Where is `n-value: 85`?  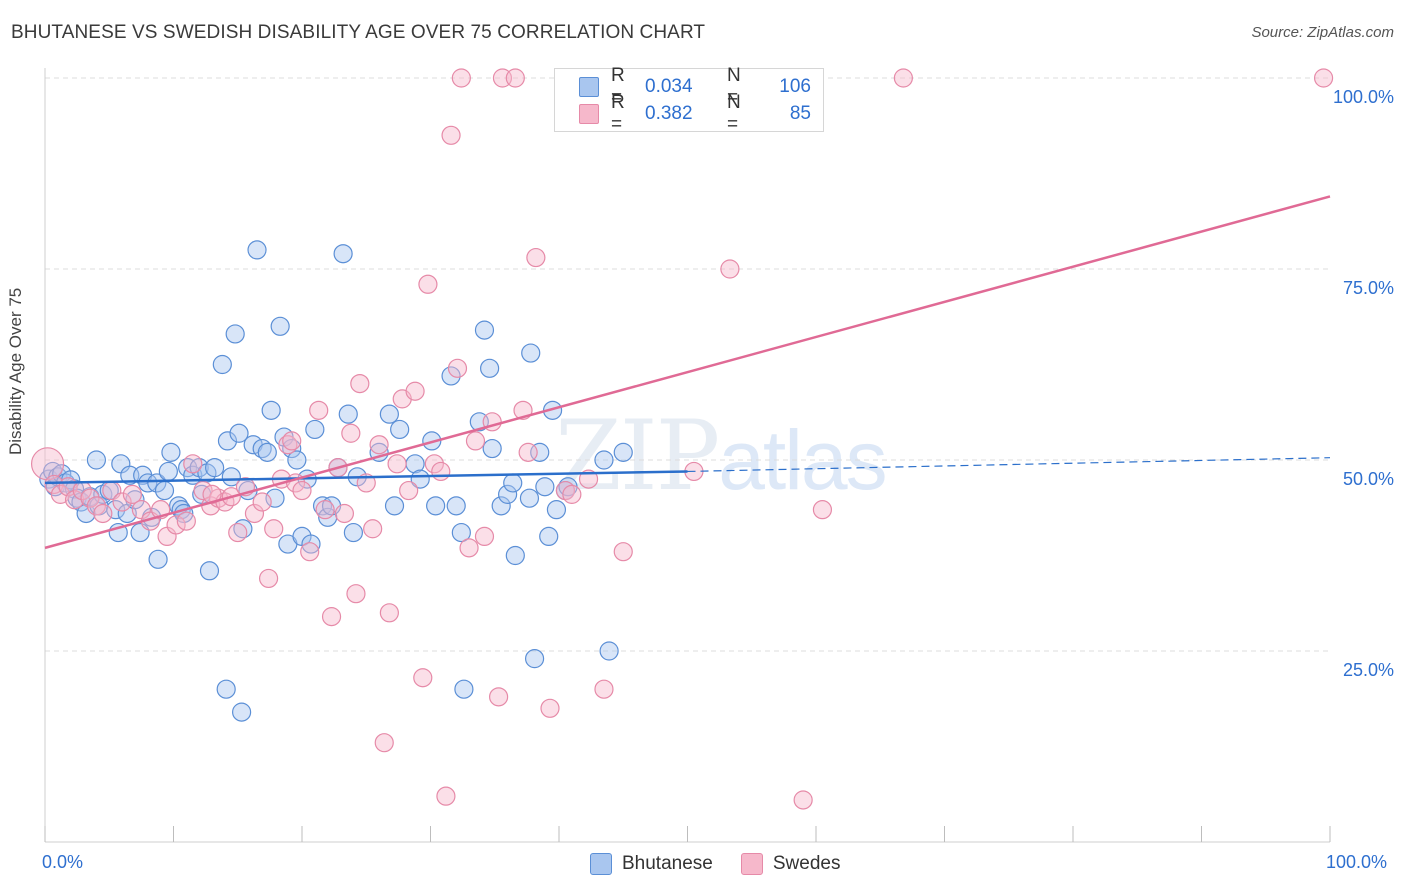 n-value: 85 is located at coordinates (800, 113).